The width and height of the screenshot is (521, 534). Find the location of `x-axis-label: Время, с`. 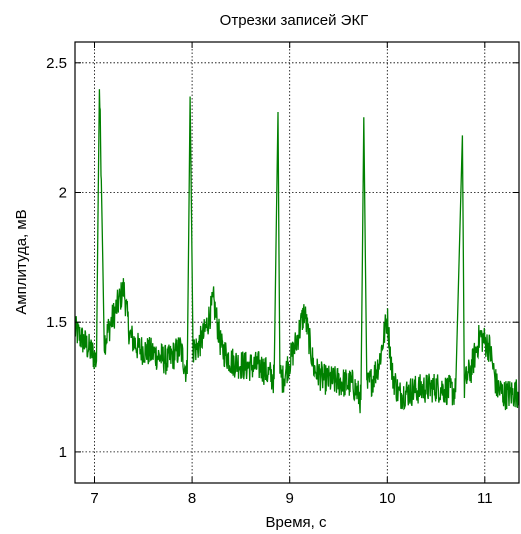

x-axis-label: Время, с is located at coordinates (296, 522).